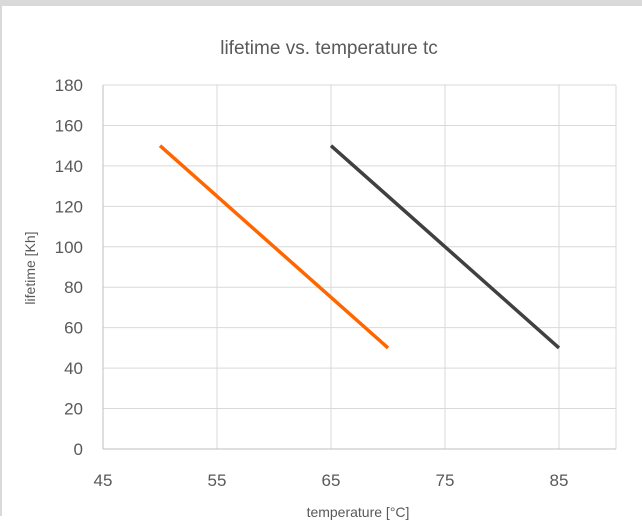  I want to click on series-2-line, so click(445, 247).